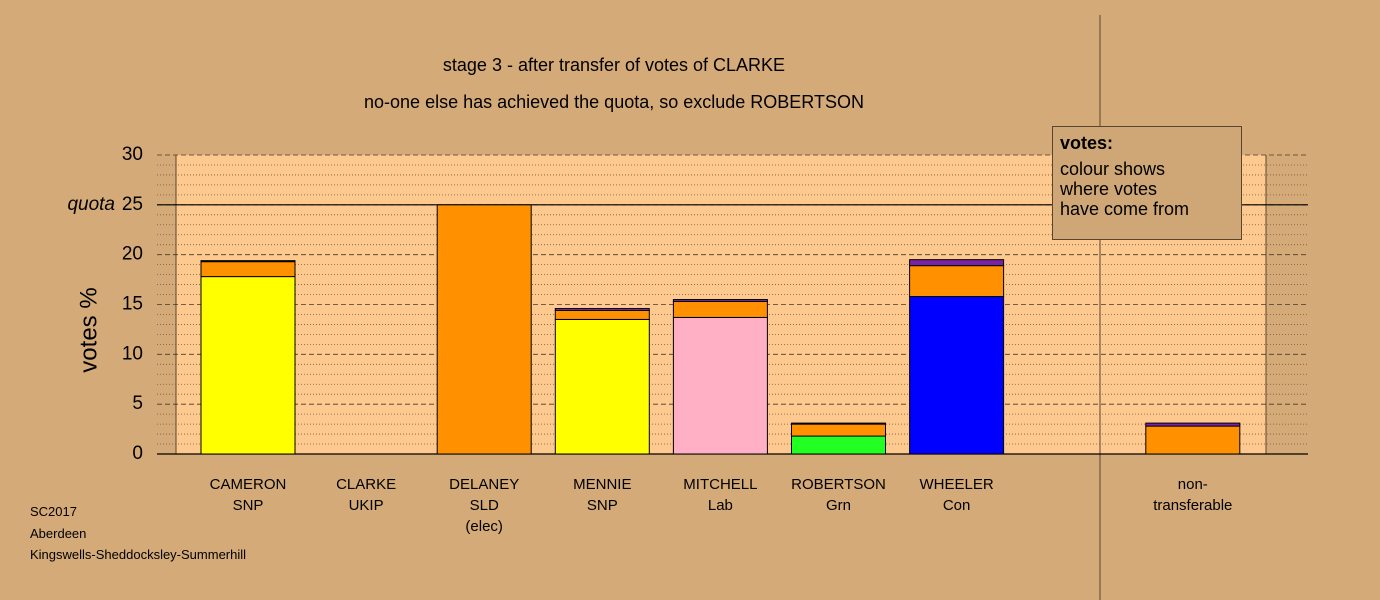 This screenshot has width=1380, height=600. What do you see at coordinates (720, 495) in the screenshot?
I see `x-tick-label: MITCHELL Lab` at bounding box center [720, 495].